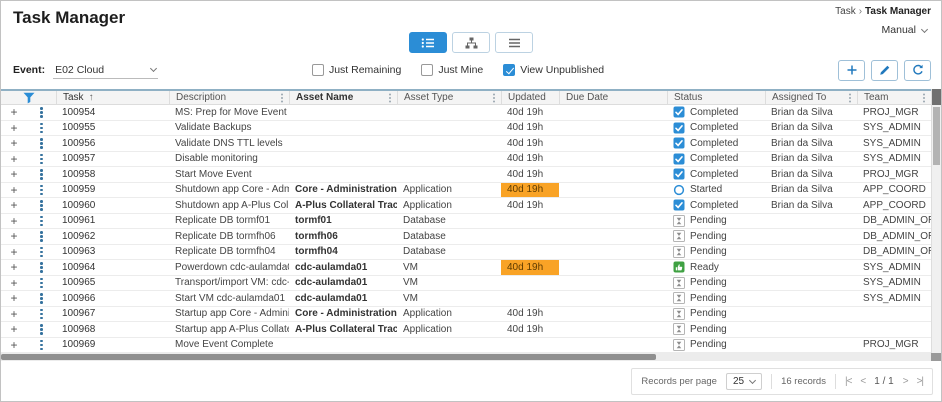  What do you see at coordinates (365, 70) in the screenshot?
I see `checkbox-label: Just Remaining` at bounding box center [365, 70].